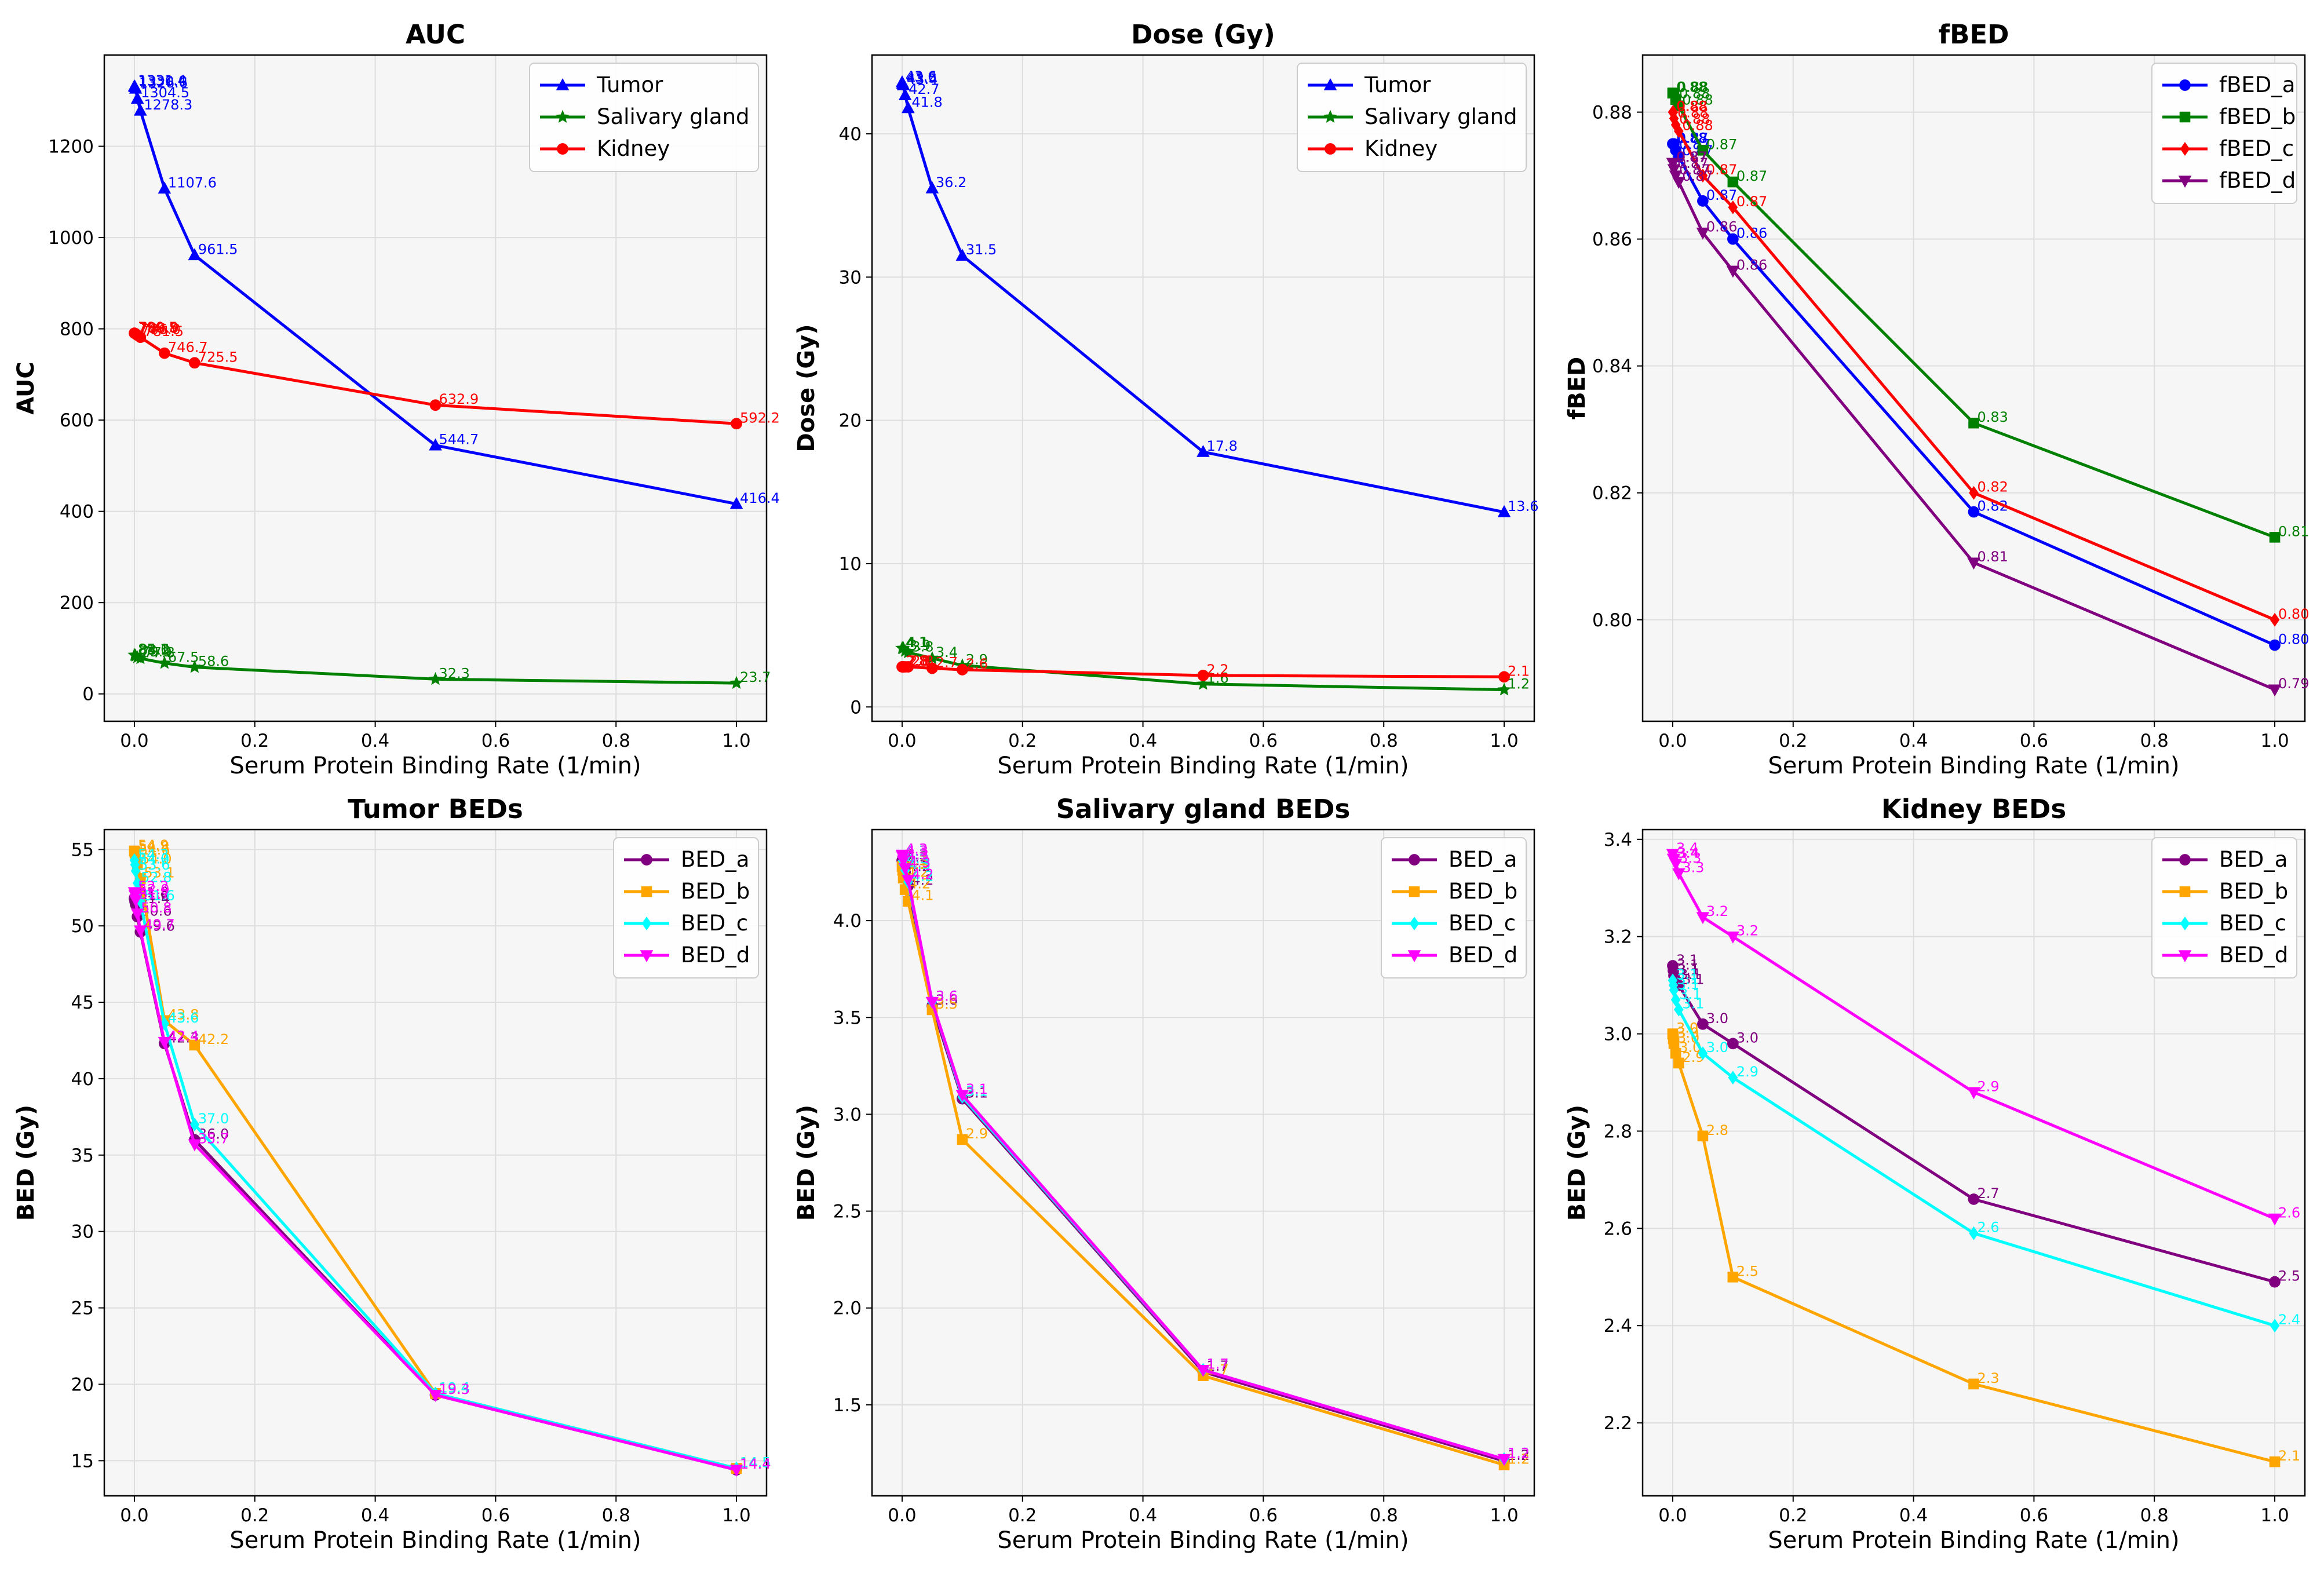  I want to click on data-label: 3.6, so click(947, 997).